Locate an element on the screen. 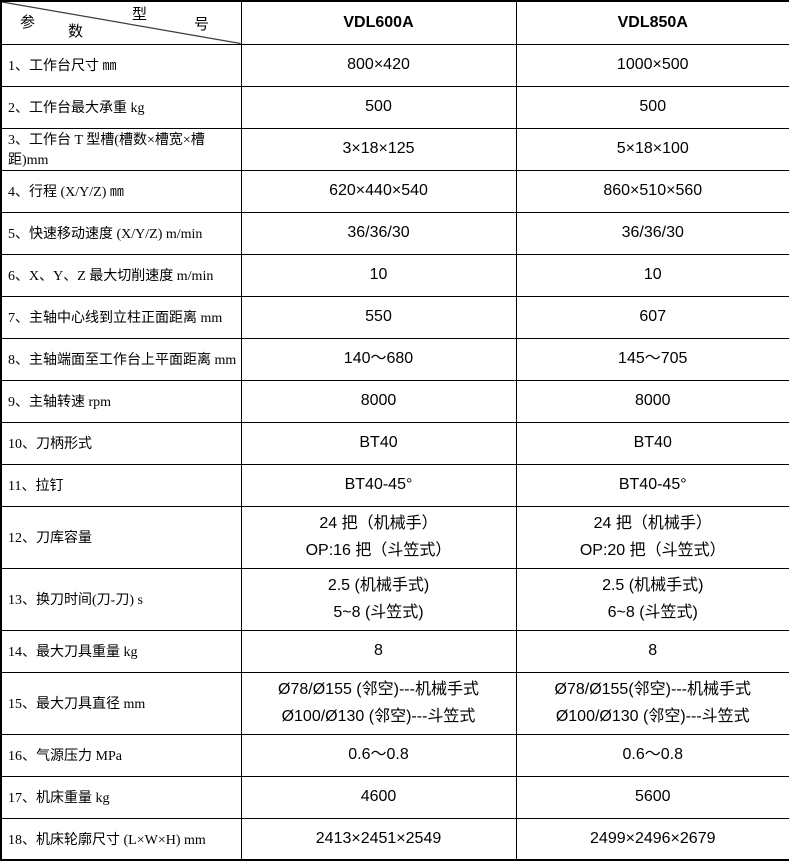 Image resolution: width=789 pixels, height=863 pixels. value-vdl850a: BT40 is located at coordinates (652, 443).